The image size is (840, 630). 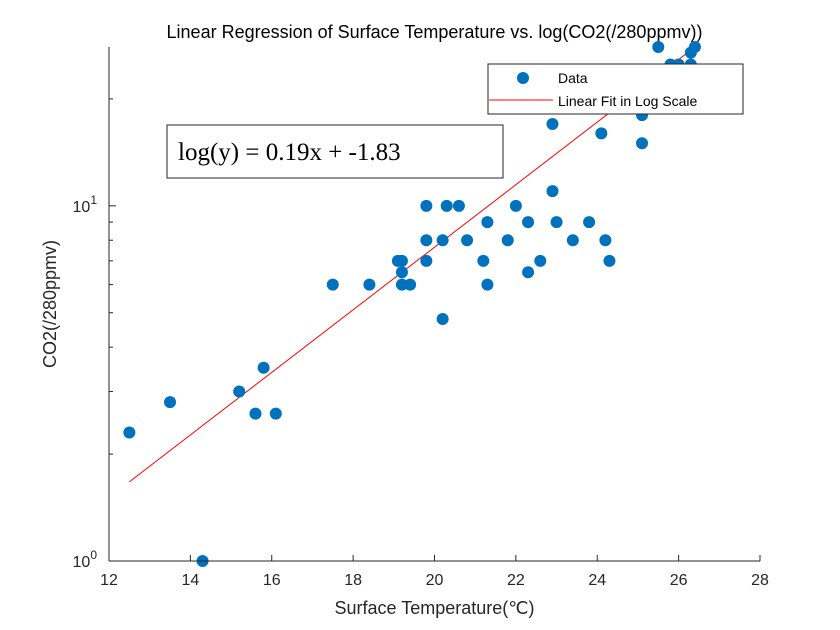 I want to click on equation-box, so click(x=335, y=151).